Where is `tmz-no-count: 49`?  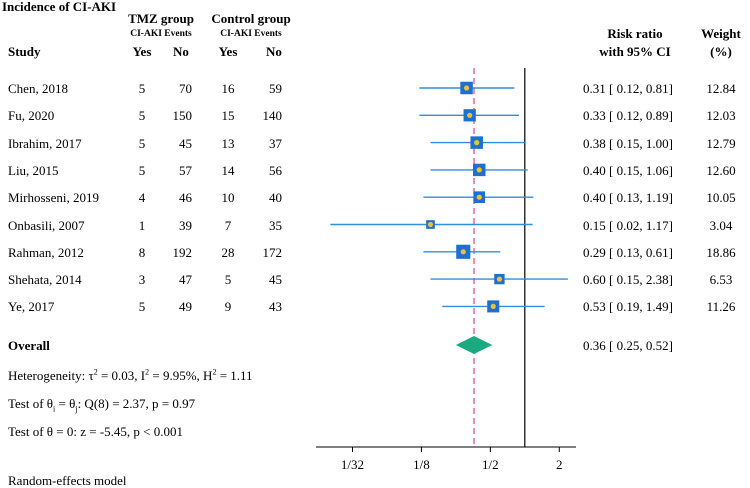 tmz-no-count: 49 is located at coordinates (185, 307).